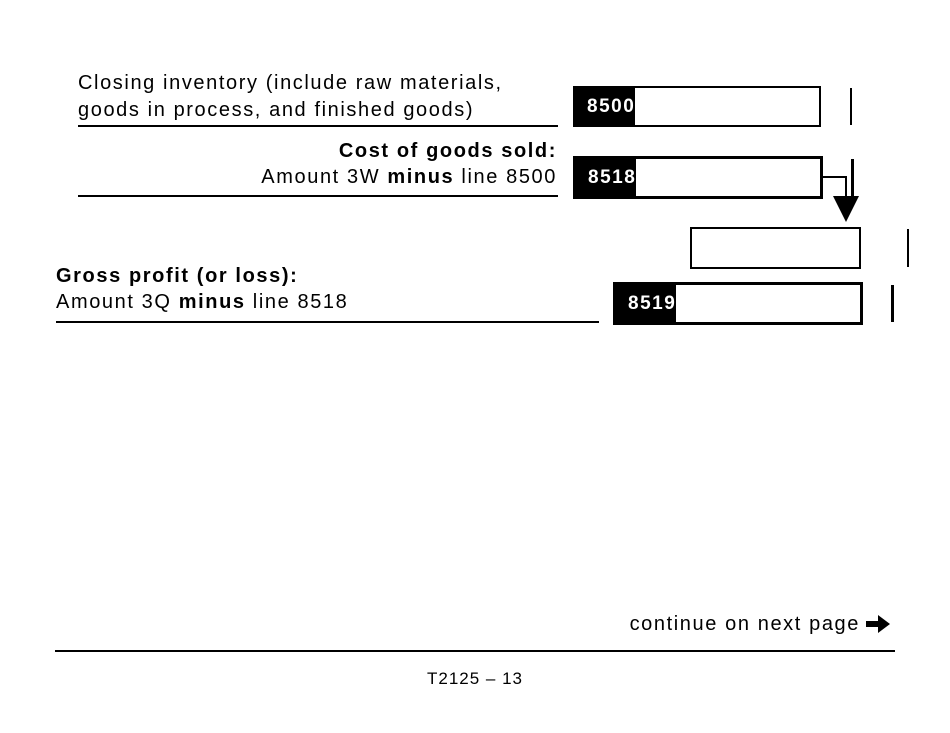 This screenshot has width=950, height=733. Describe the element at coordinates (872, 106) in the screenshot. I see `line-8500-cents-input` at that location.